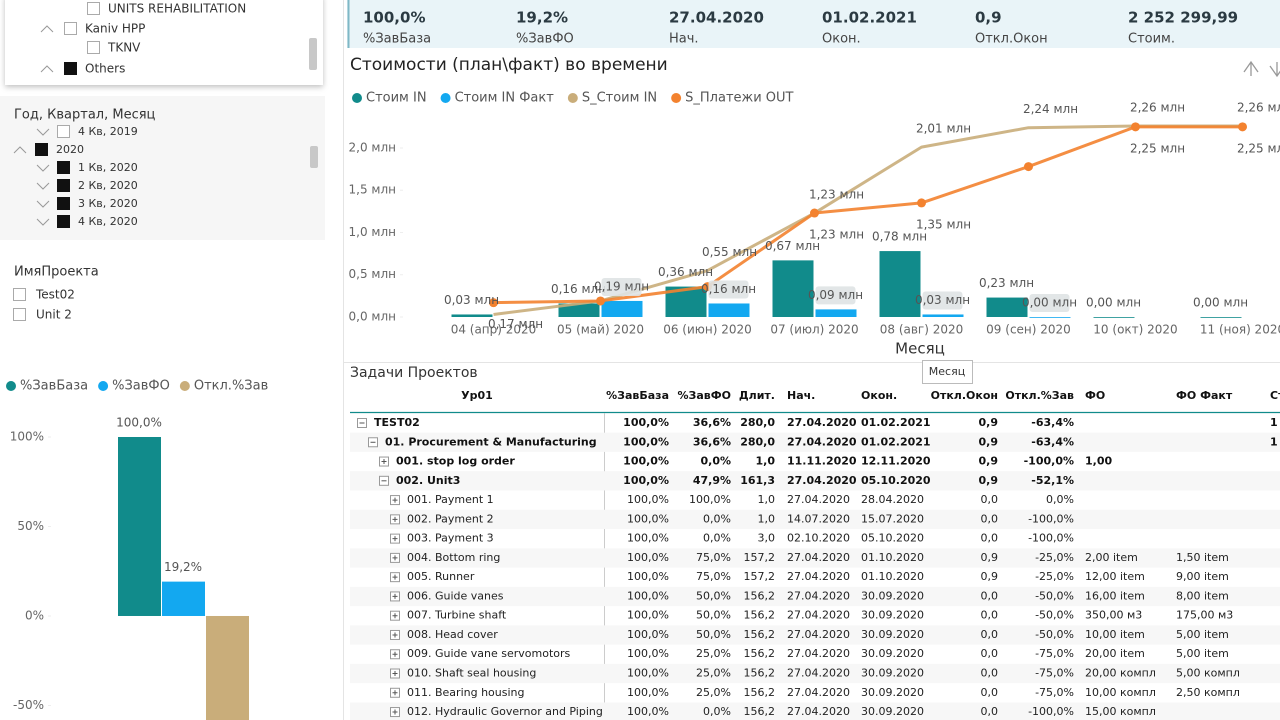  Describe the element at coordinates (1054, 576) in the screenshot. I see `table-cell: -25,0%` at that location.